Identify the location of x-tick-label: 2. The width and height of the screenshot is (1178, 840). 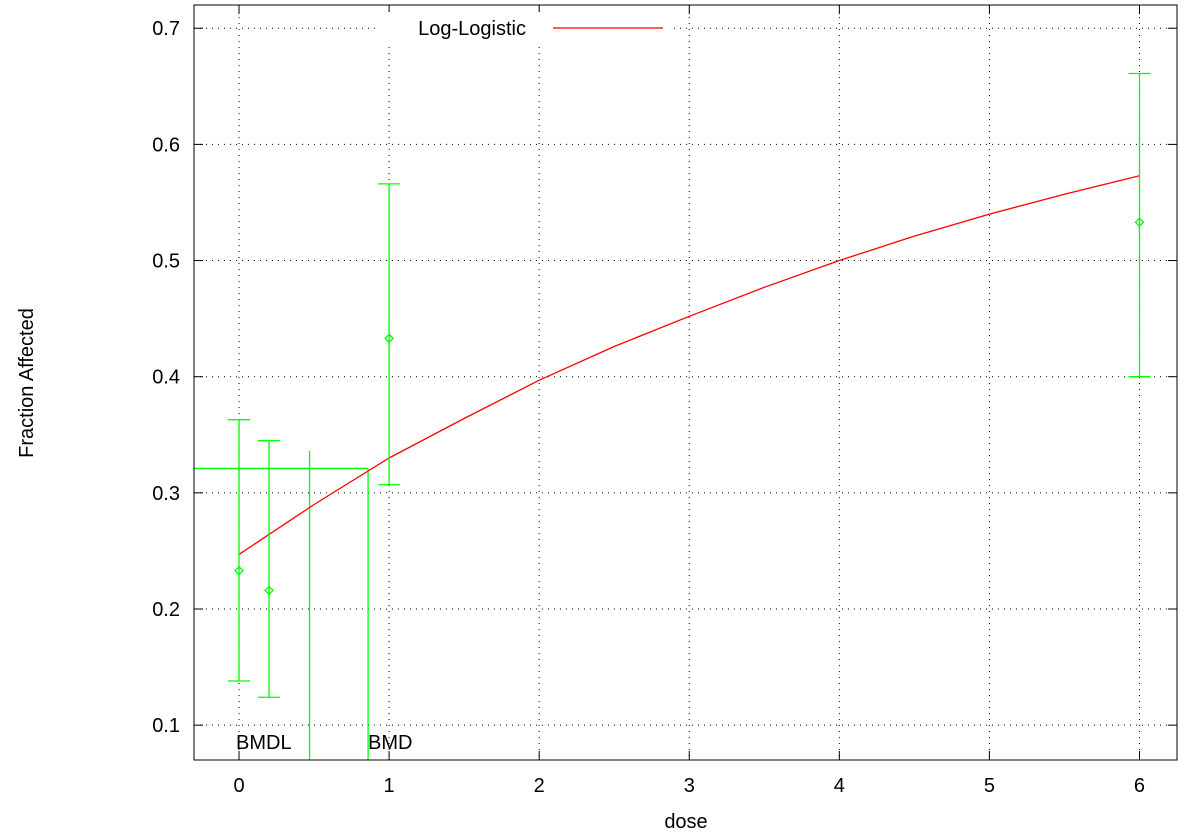
(539, 786).